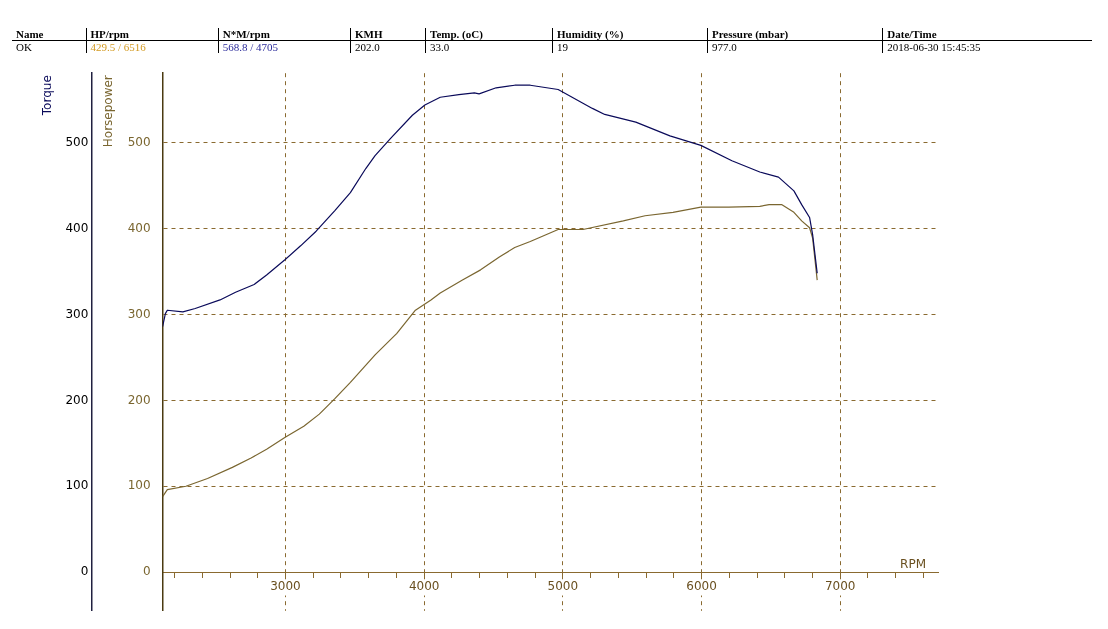 The height and width of the screenshot is (629, 1108). I want to click on text: Date/Time, so click(987, 34).